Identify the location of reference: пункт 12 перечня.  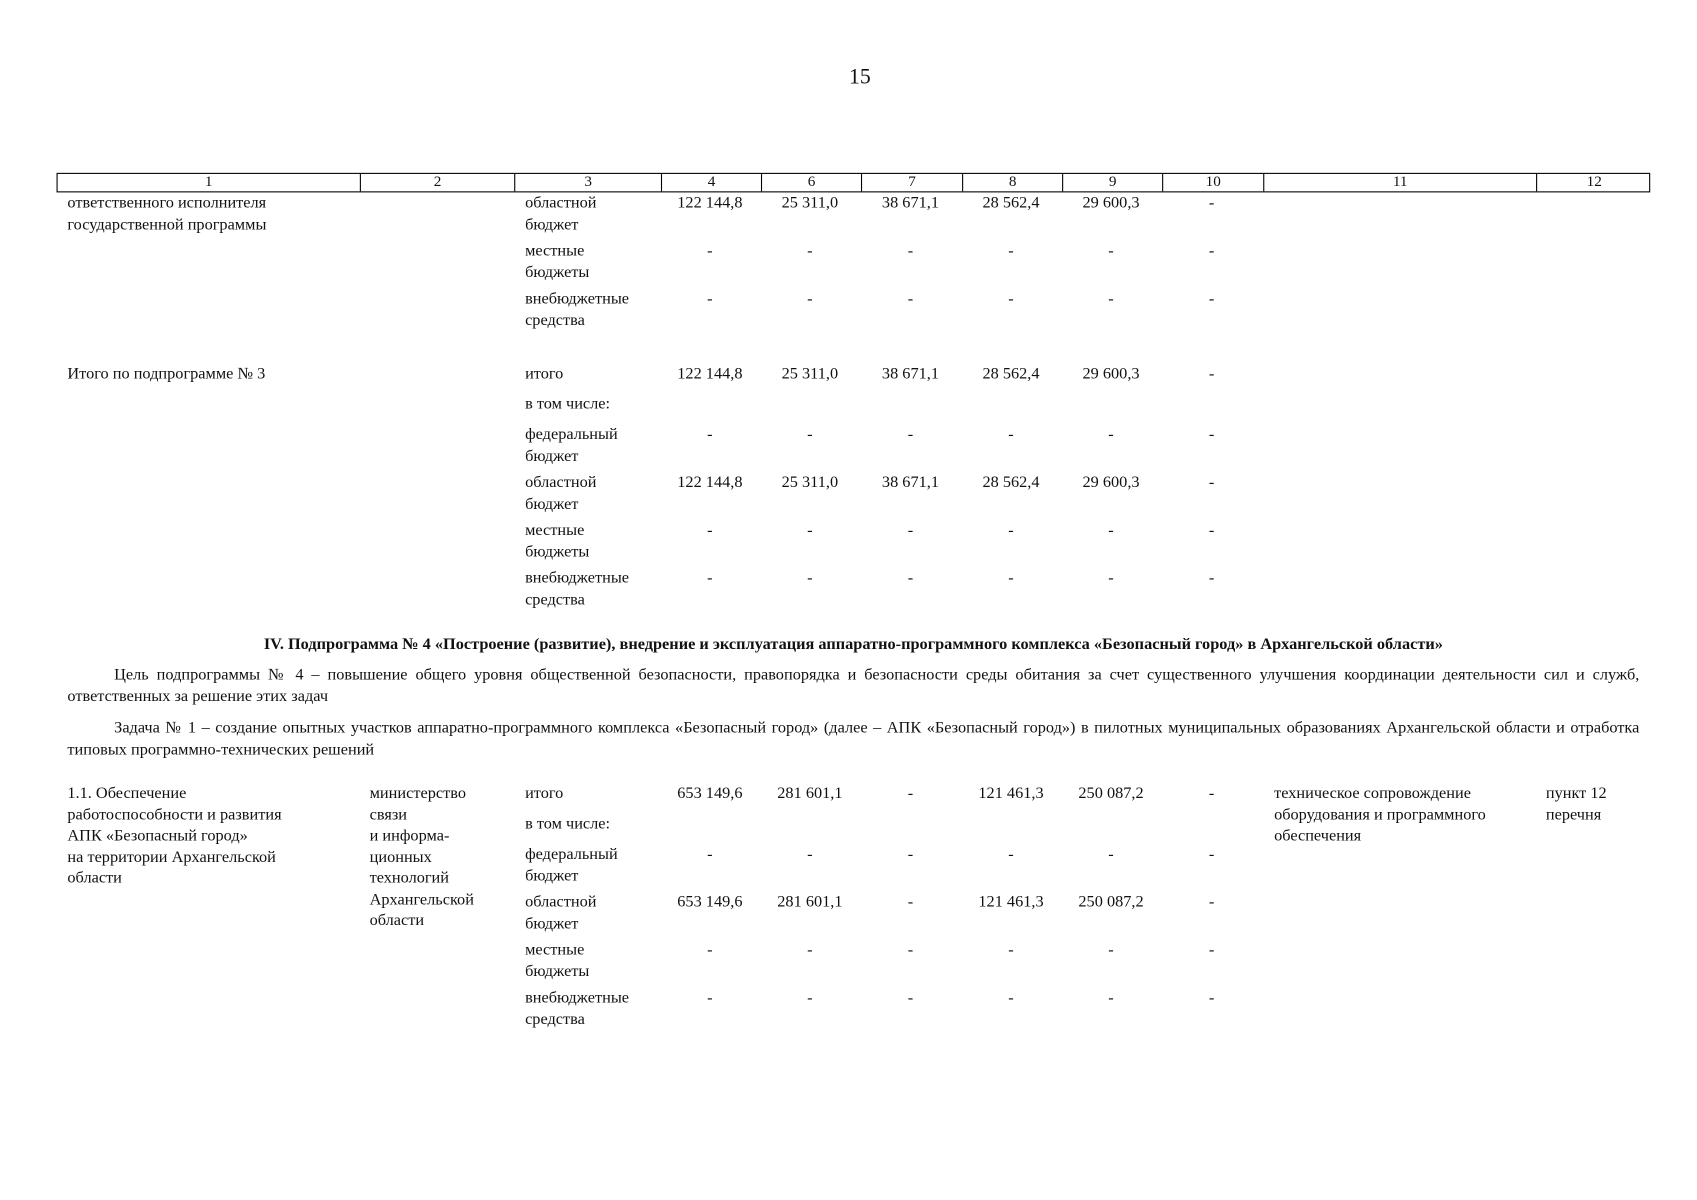
(1576, 804).